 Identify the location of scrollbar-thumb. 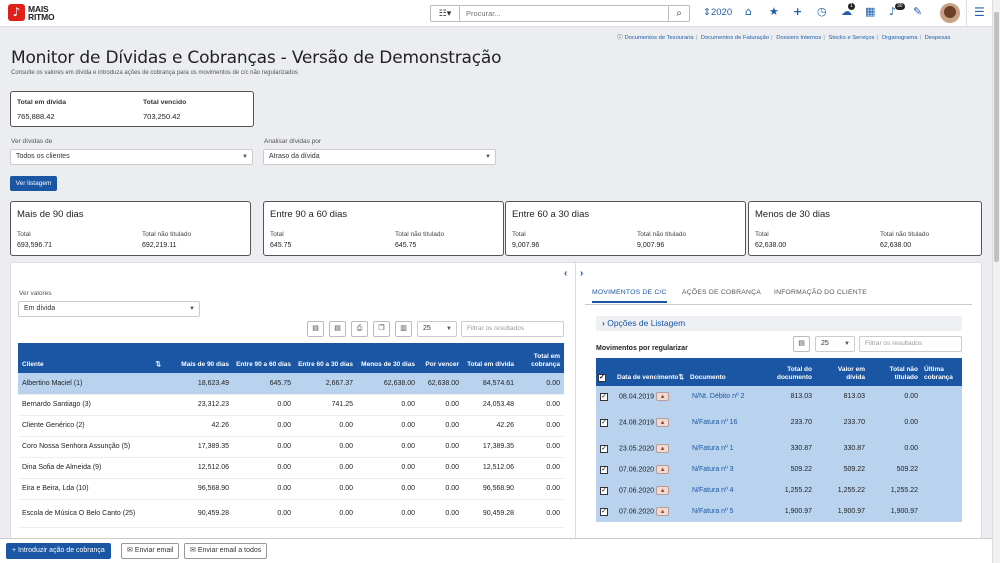
(996, 137).